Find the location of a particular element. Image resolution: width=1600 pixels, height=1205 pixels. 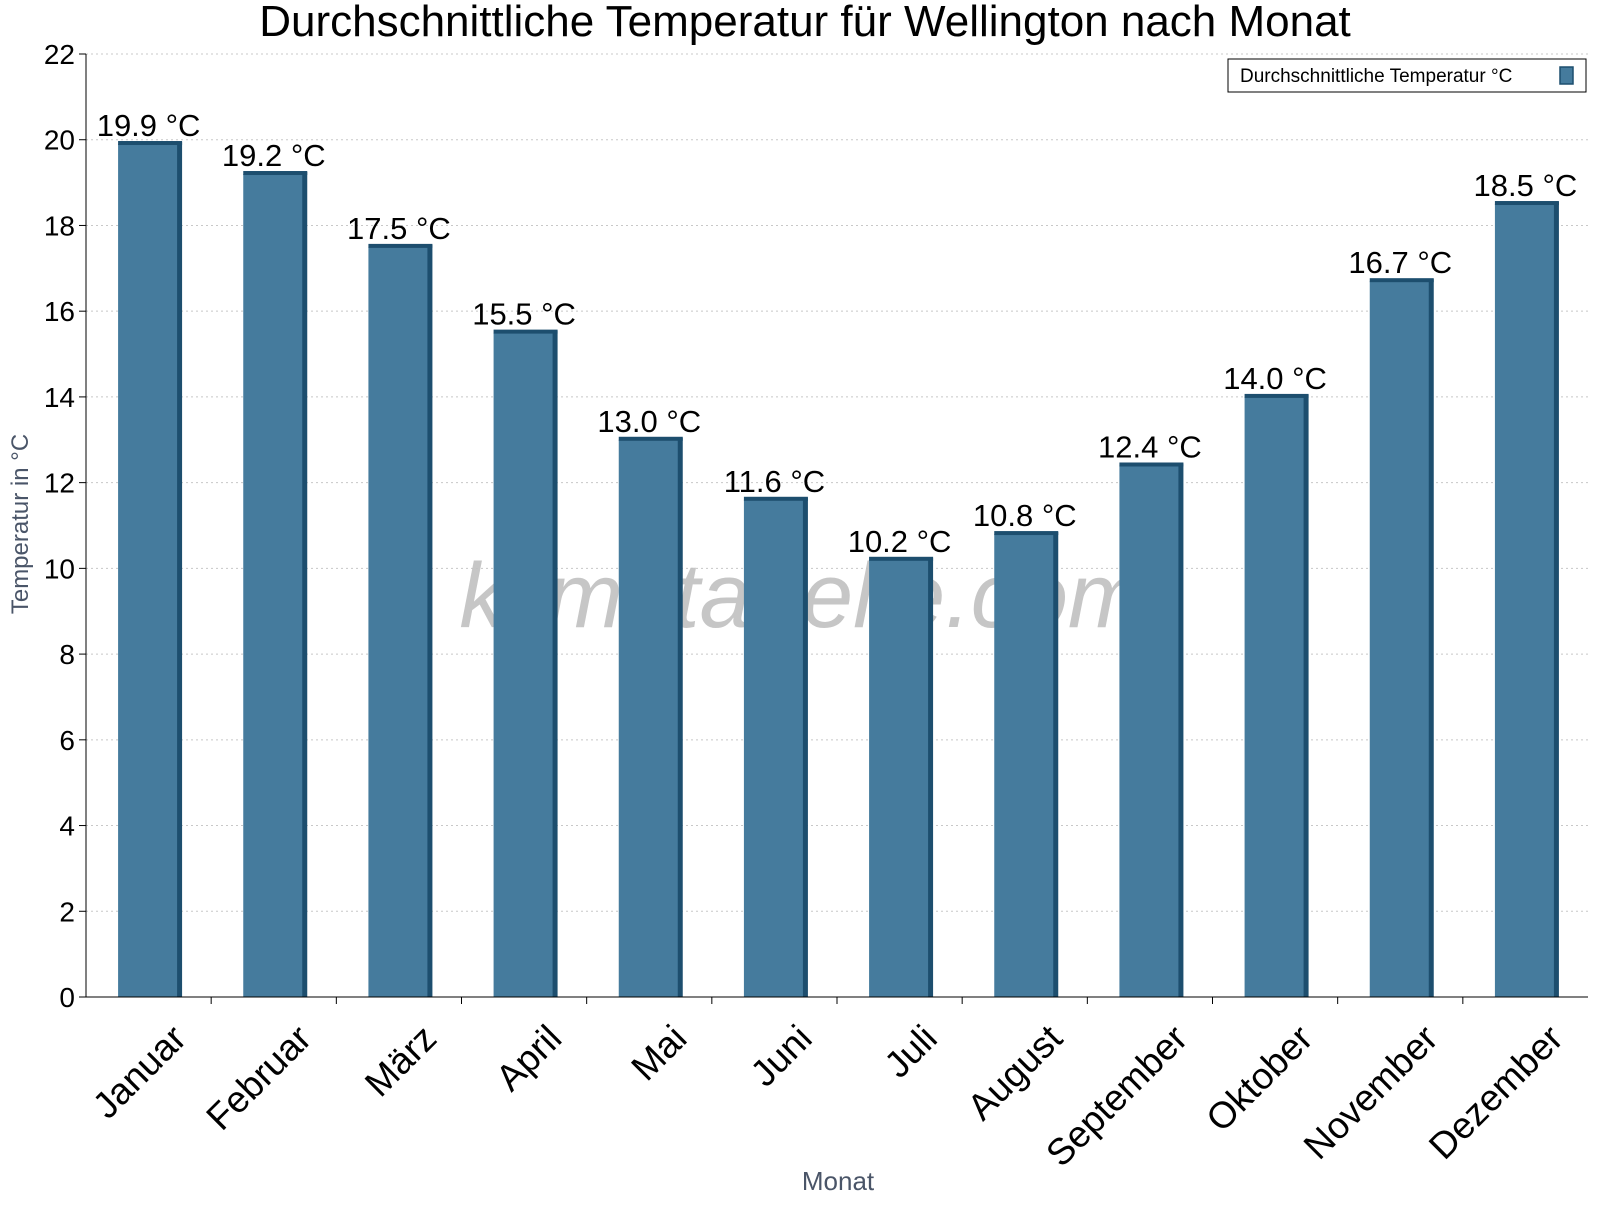

x-tick-label: August is located at coordinates (1015, 1072).